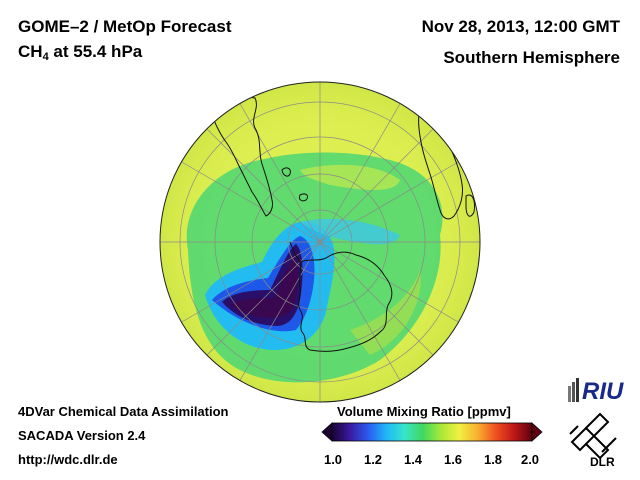  What do you see at coordinates (424, 411) in the screenshot?
I see `colorbar-title: Volume Mixing Ratio [ppmv]` at bounding box center [424, 411].